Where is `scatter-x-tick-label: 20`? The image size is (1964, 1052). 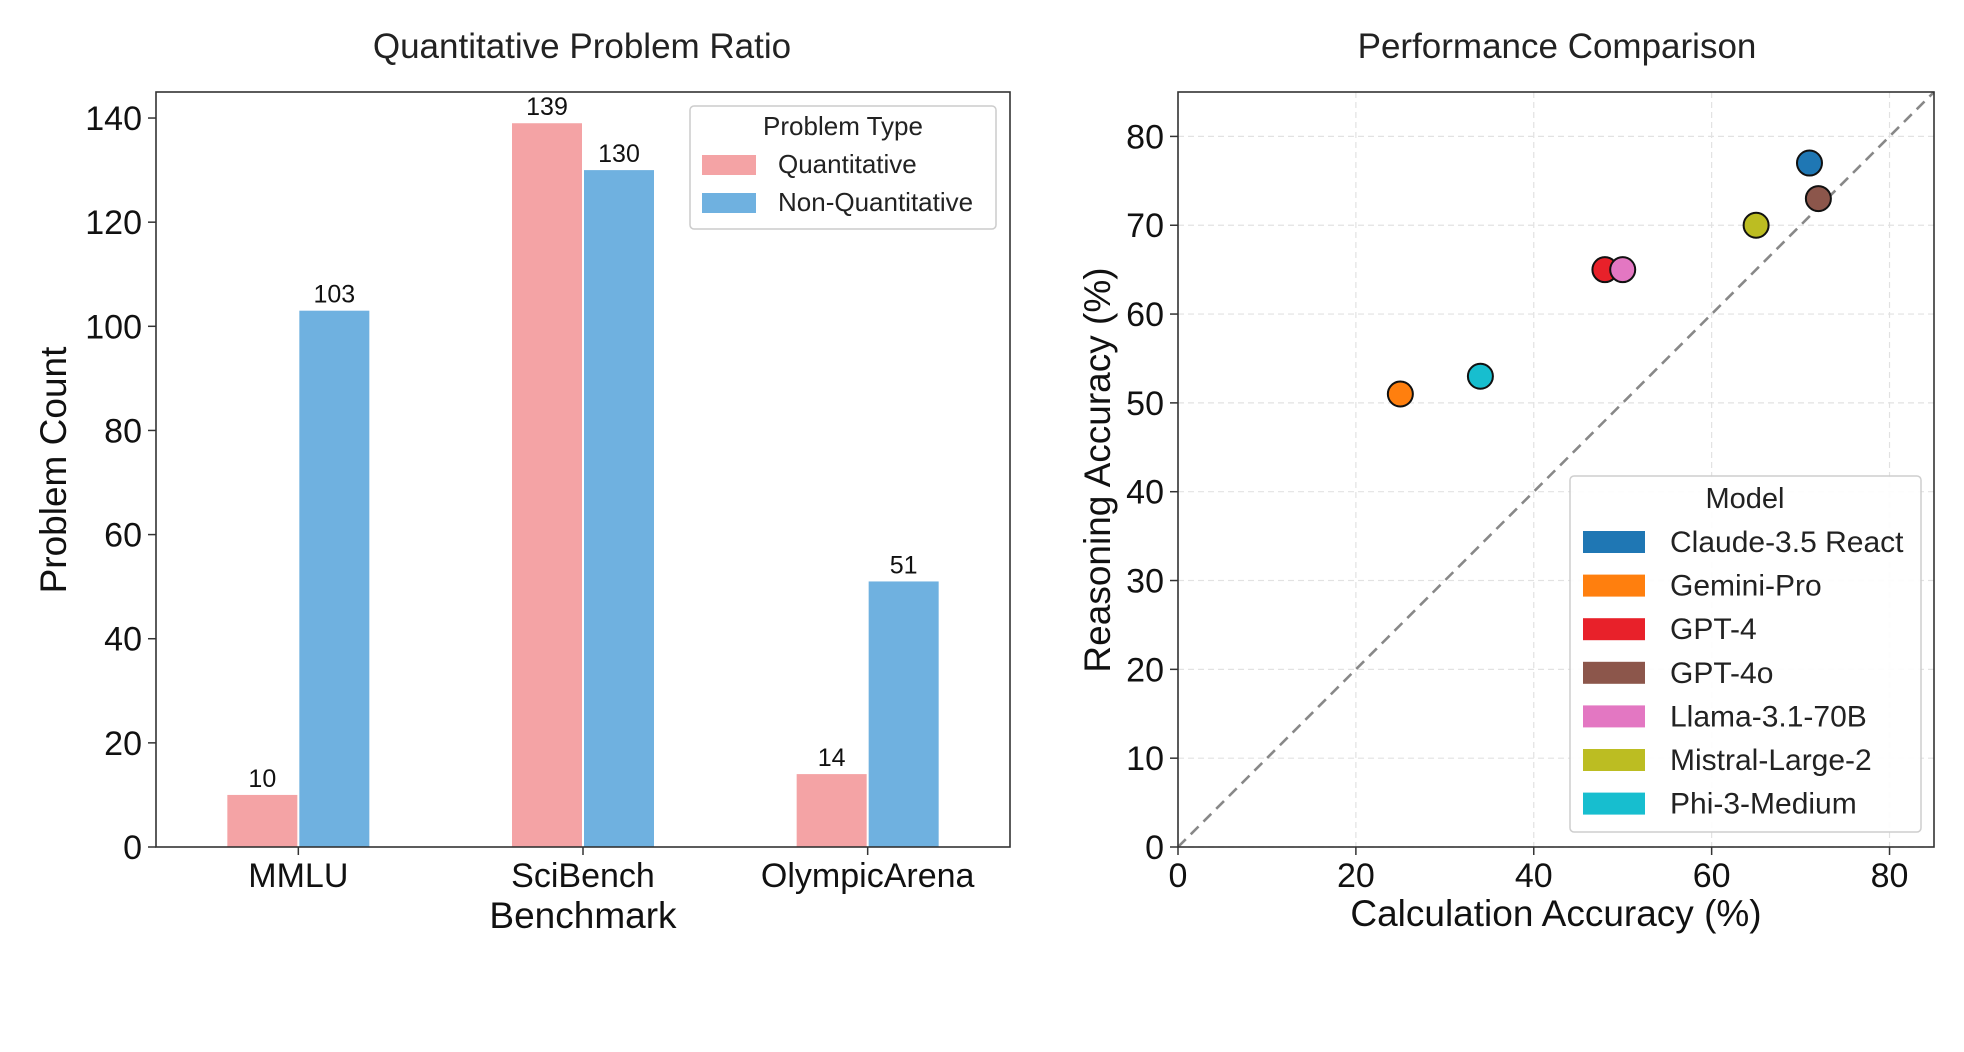 scatter-x-tick-label: 20 is located at coordinates (1356, 876).